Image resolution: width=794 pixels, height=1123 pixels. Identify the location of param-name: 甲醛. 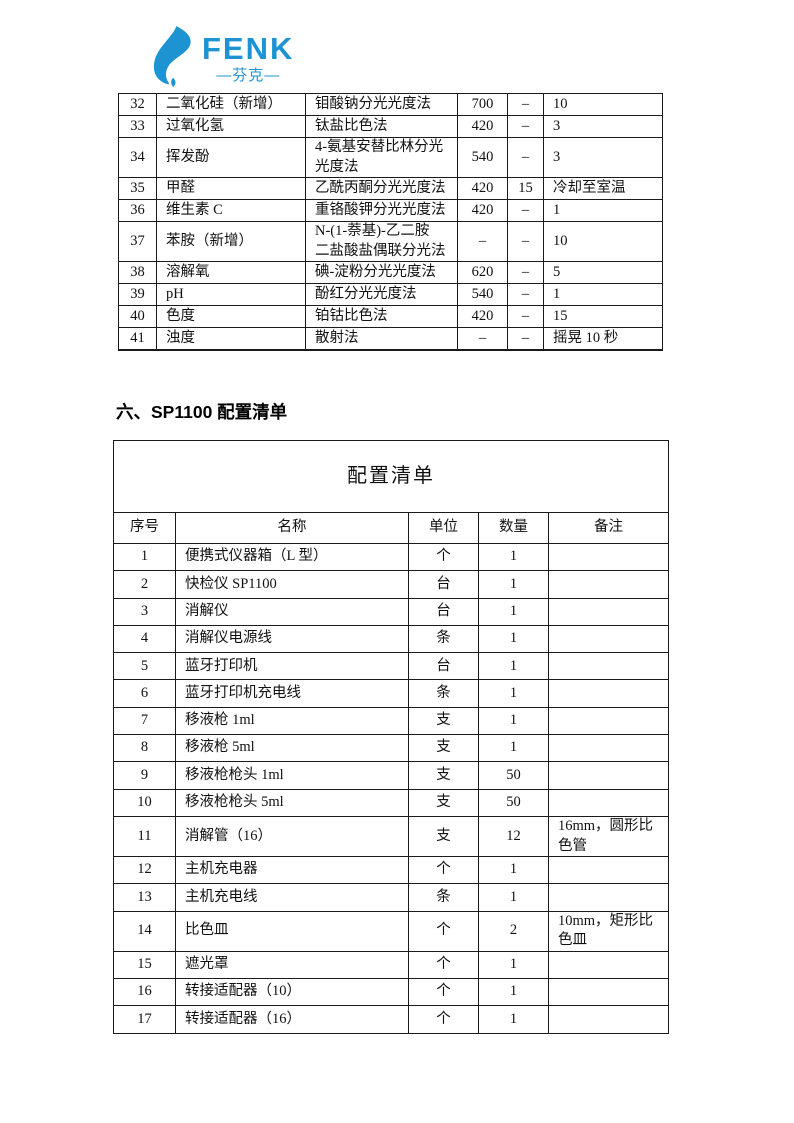
(231, 189).